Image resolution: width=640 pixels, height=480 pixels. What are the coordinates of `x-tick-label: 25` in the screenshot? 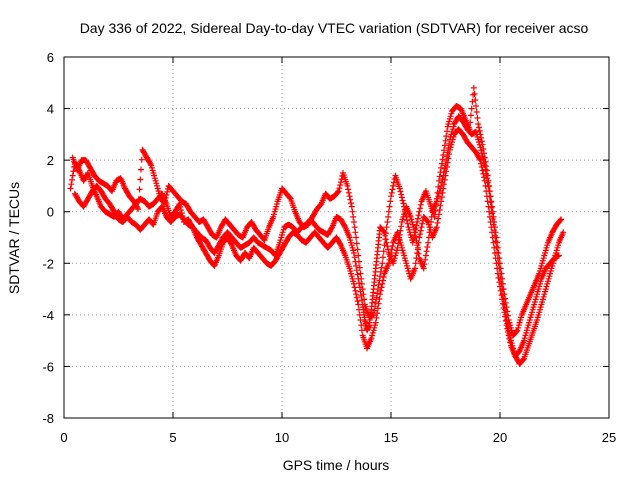 It's located at (609, 437).